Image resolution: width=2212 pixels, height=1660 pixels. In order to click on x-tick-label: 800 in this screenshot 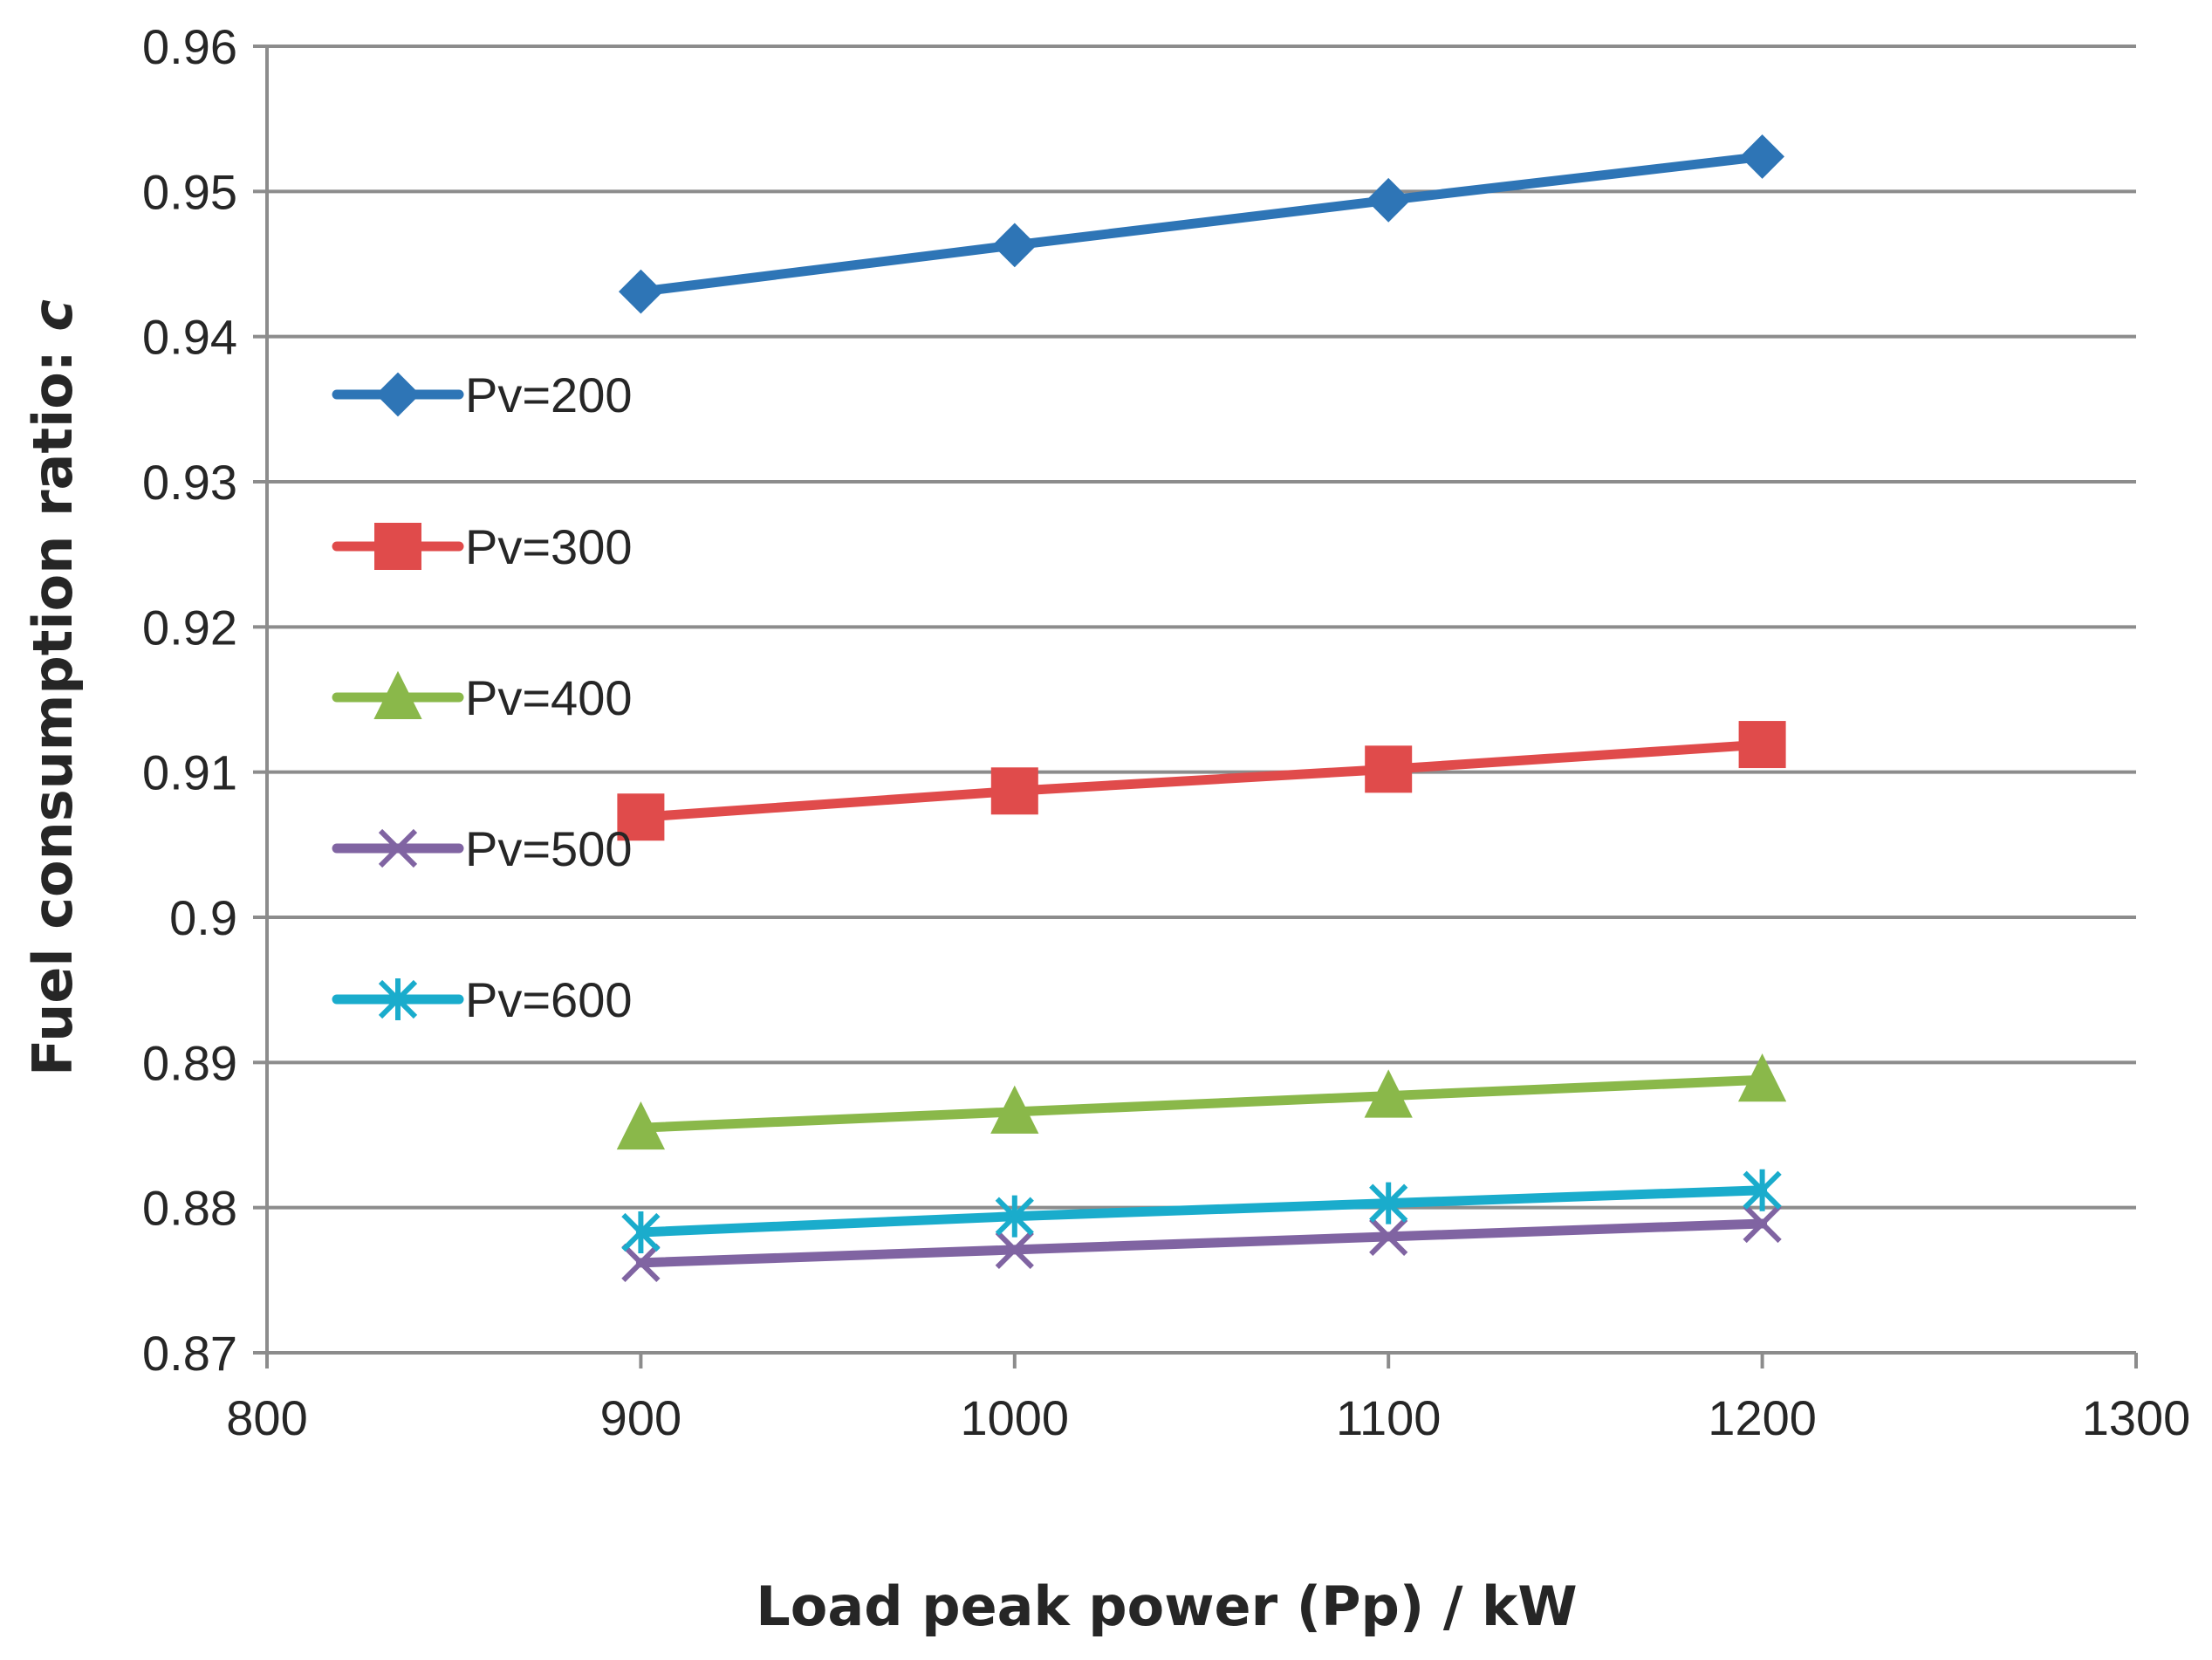, I will do `click(266, 1417)`.